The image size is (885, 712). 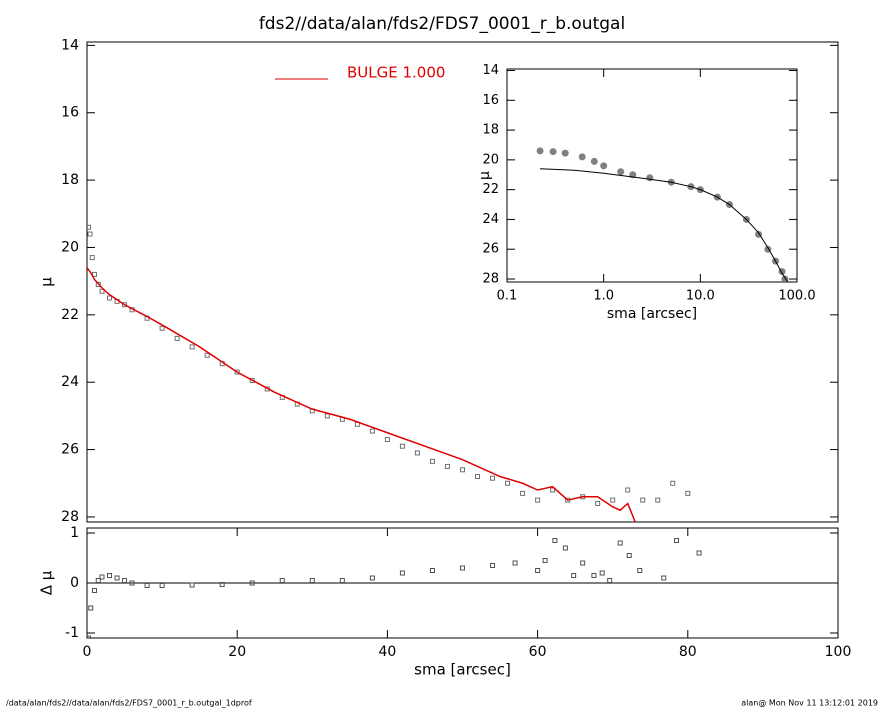 I want to click on legend-label: BULGE 1.000, so click(x=396, y=73).